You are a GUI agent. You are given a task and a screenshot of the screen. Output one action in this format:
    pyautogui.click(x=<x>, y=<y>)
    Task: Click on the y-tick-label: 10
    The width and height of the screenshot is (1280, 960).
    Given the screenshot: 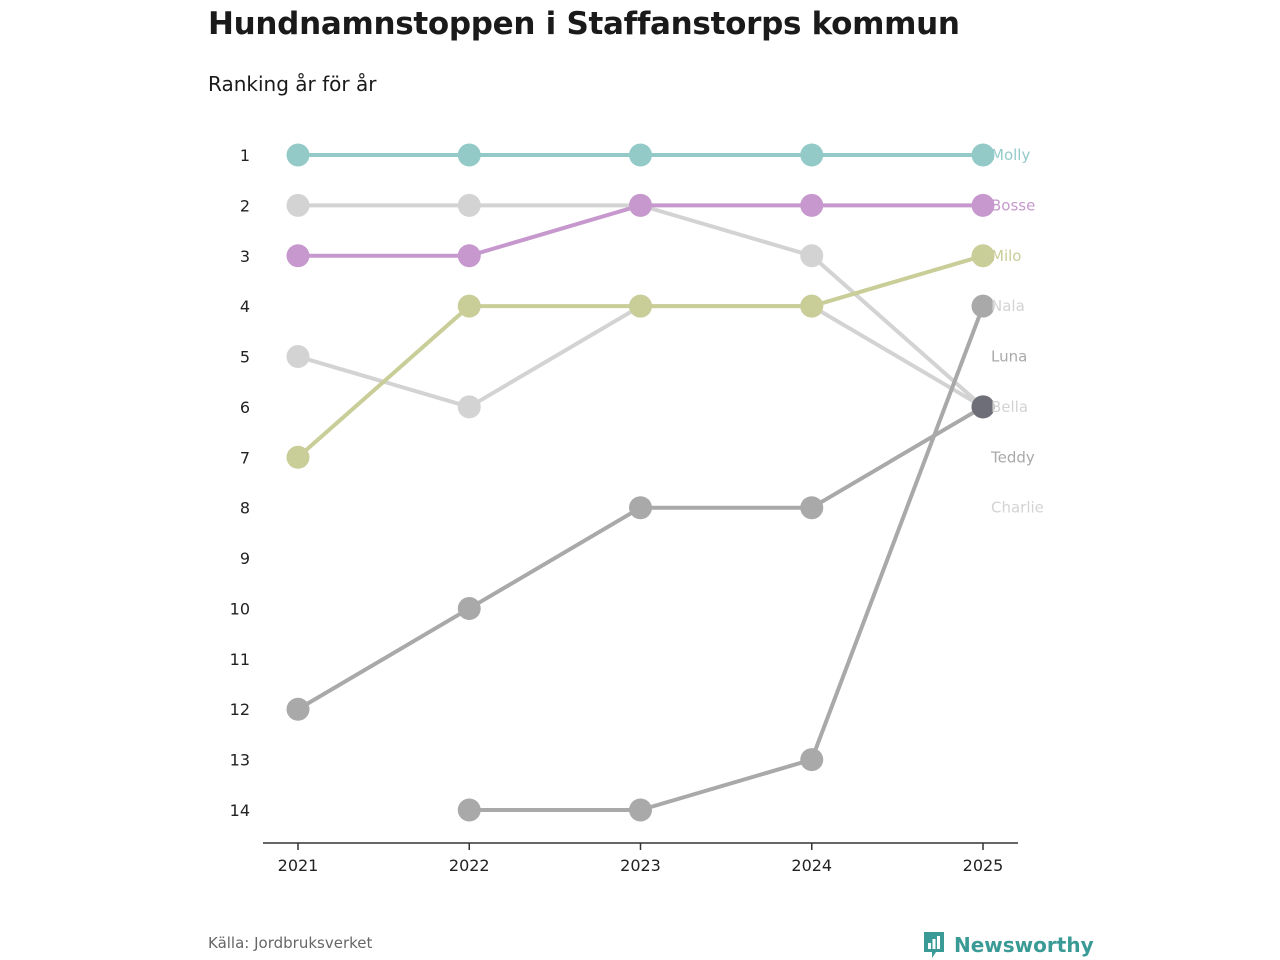 What is the action you would take?
    pyautogui.click(x=240, y=608)
    